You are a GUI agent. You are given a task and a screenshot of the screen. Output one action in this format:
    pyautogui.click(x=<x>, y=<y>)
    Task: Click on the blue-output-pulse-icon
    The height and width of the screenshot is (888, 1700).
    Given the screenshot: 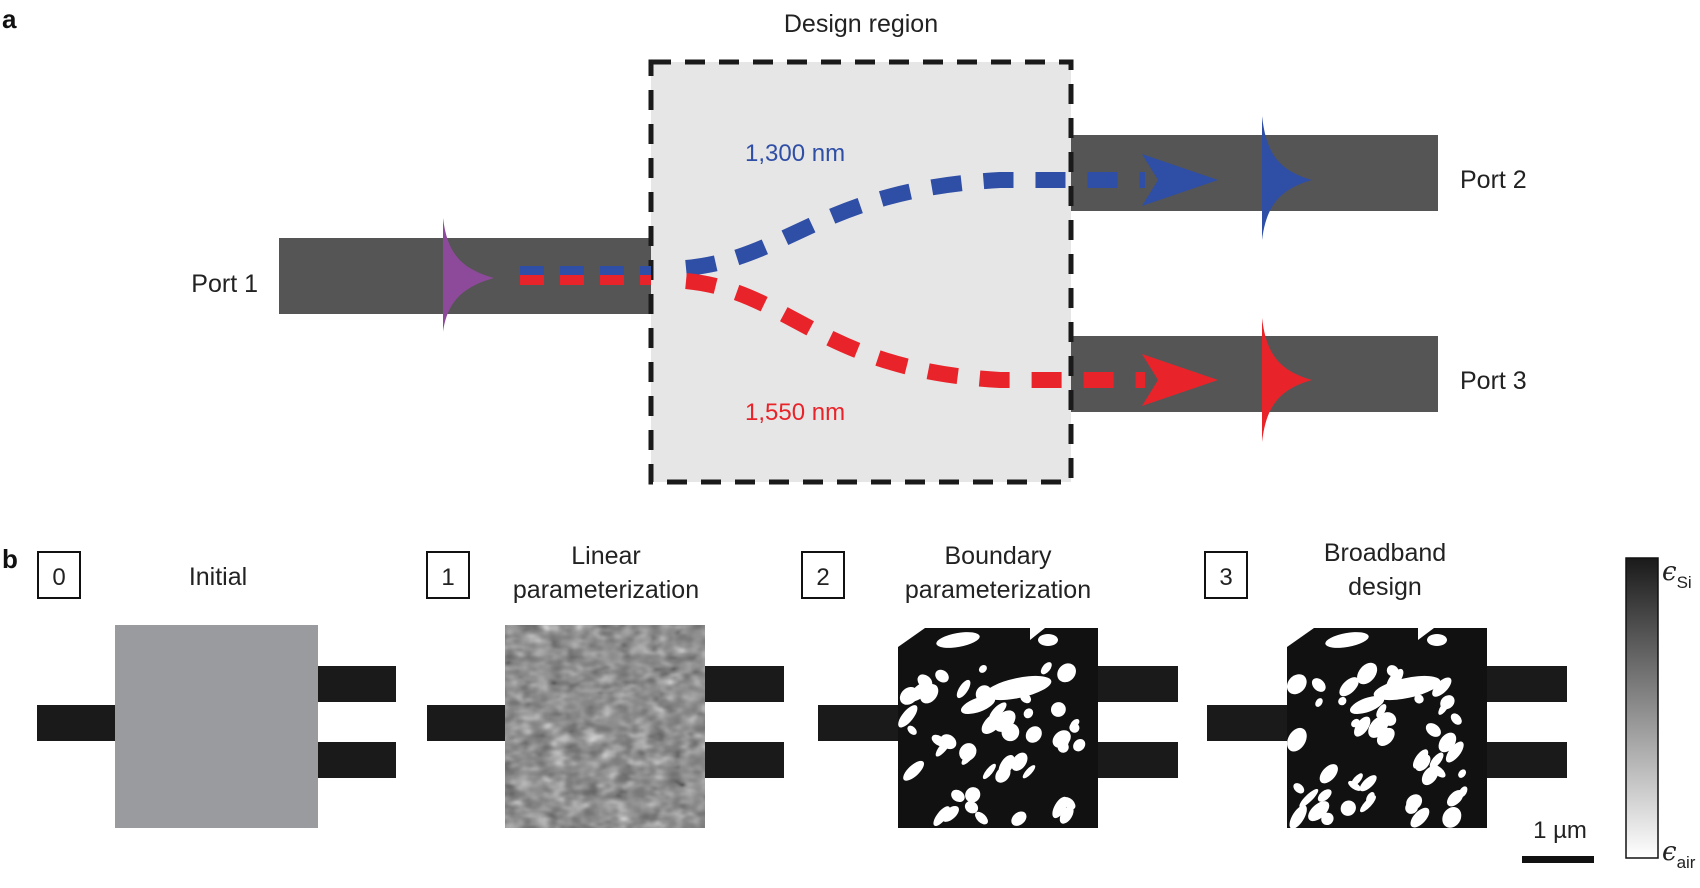 What is the action you would take?
    pyautogui.click(x=1287, y=178)
    